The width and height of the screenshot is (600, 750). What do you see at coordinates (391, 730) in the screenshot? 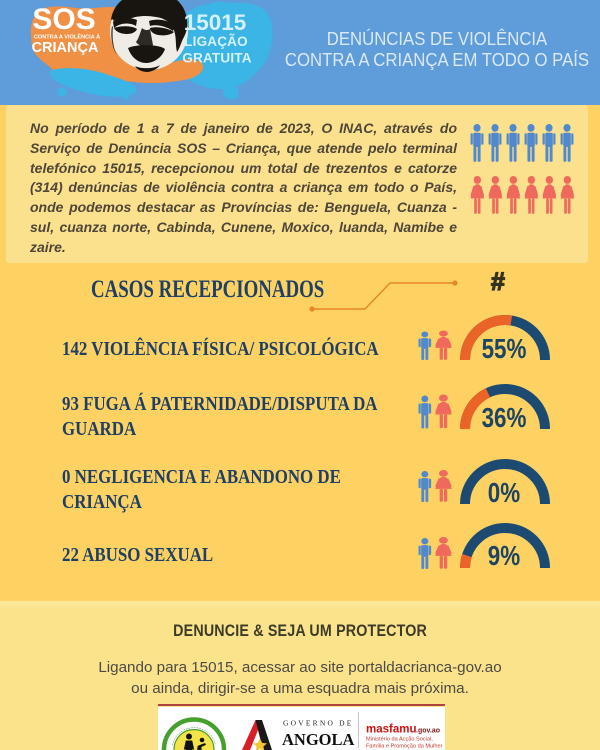
I see `svg-text: masfamu` at bounding box center [391, 730].